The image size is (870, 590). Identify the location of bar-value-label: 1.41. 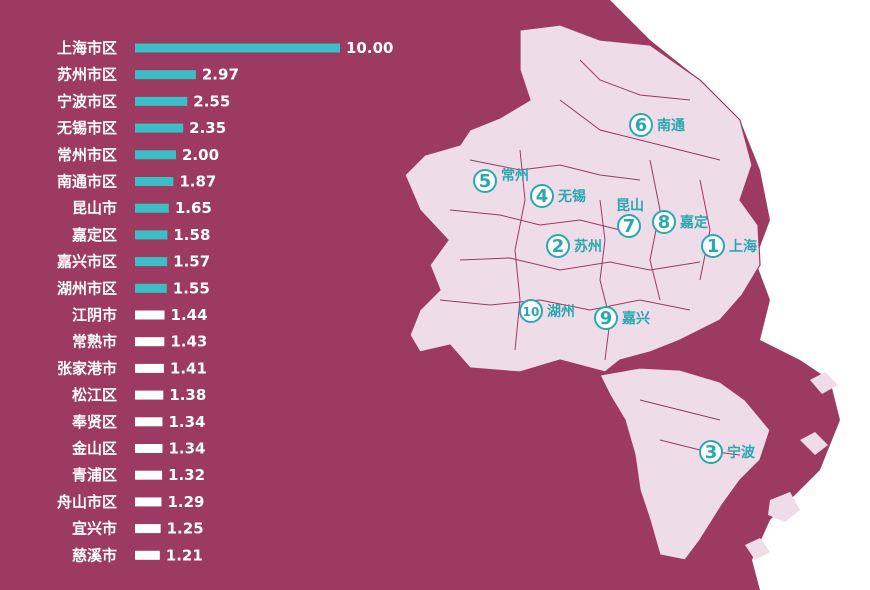
(188, 368).